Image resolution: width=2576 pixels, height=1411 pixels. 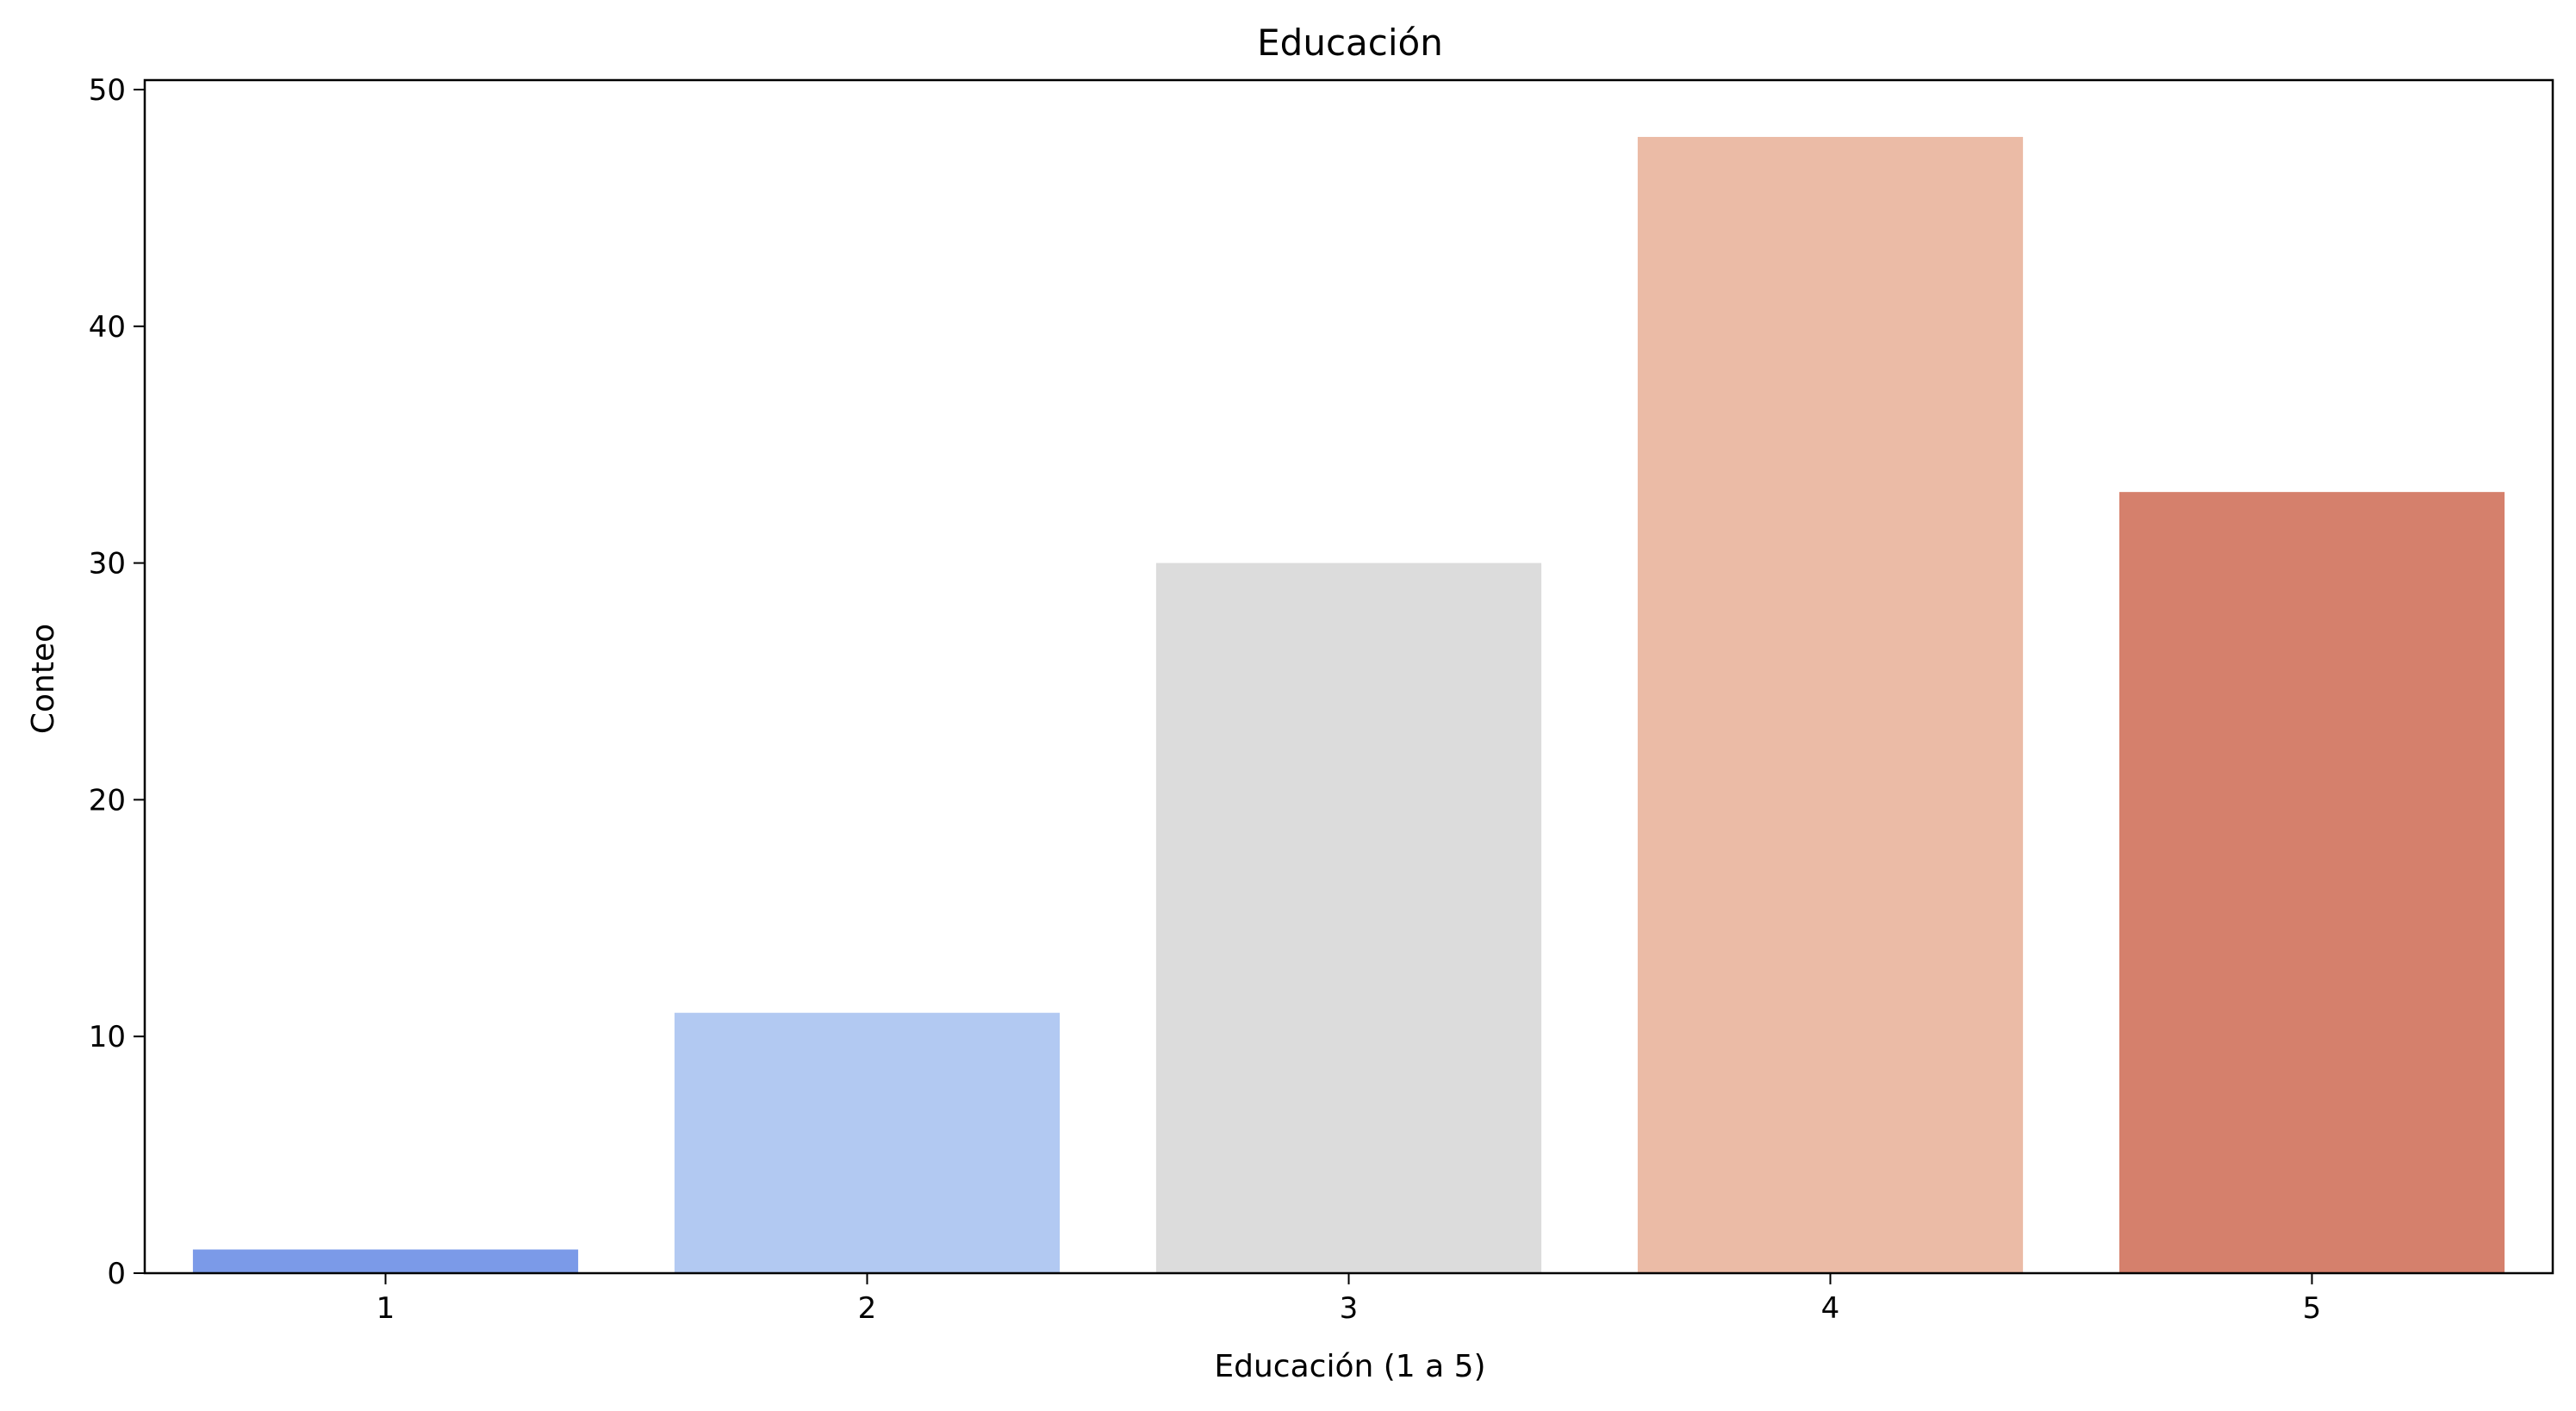 I want to click on x-axis-ticks: 1 2 3 4 5, so click(x=1349, y=1299).